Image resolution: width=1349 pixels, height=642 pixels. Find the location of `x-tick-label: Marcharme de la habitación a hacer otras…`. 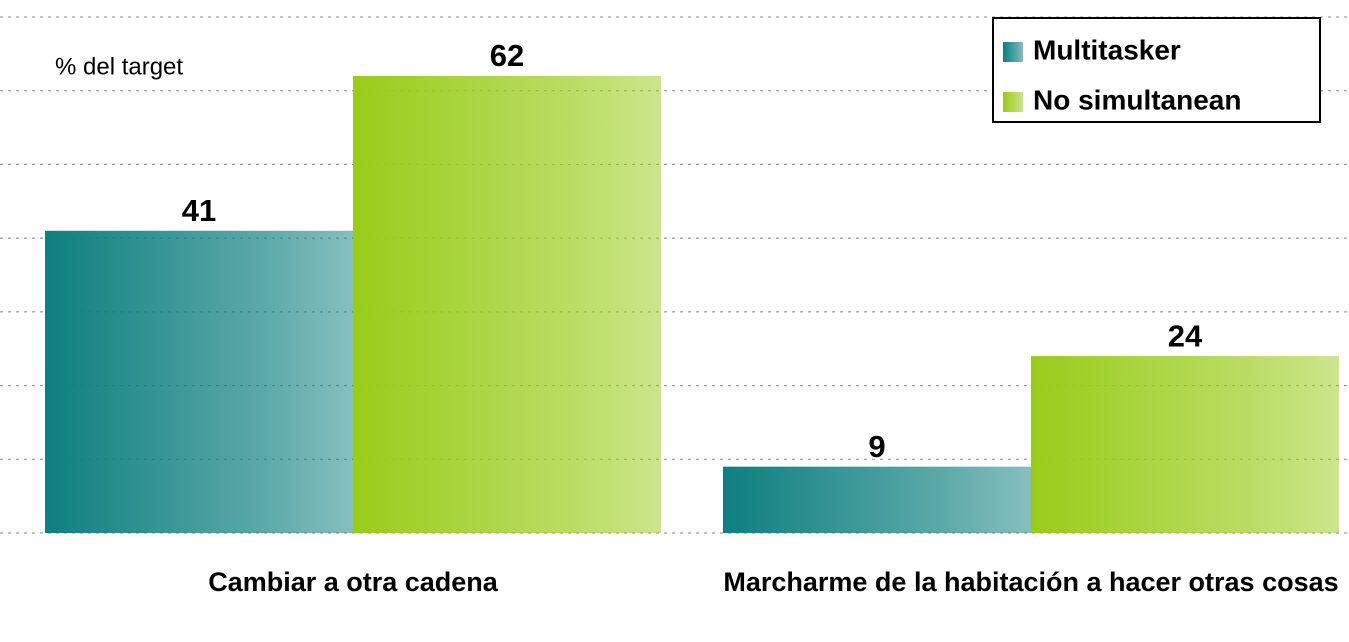

x-tick-label: Marcharme de la habitación a hacer otras… is located at coordinates (1031, 582).